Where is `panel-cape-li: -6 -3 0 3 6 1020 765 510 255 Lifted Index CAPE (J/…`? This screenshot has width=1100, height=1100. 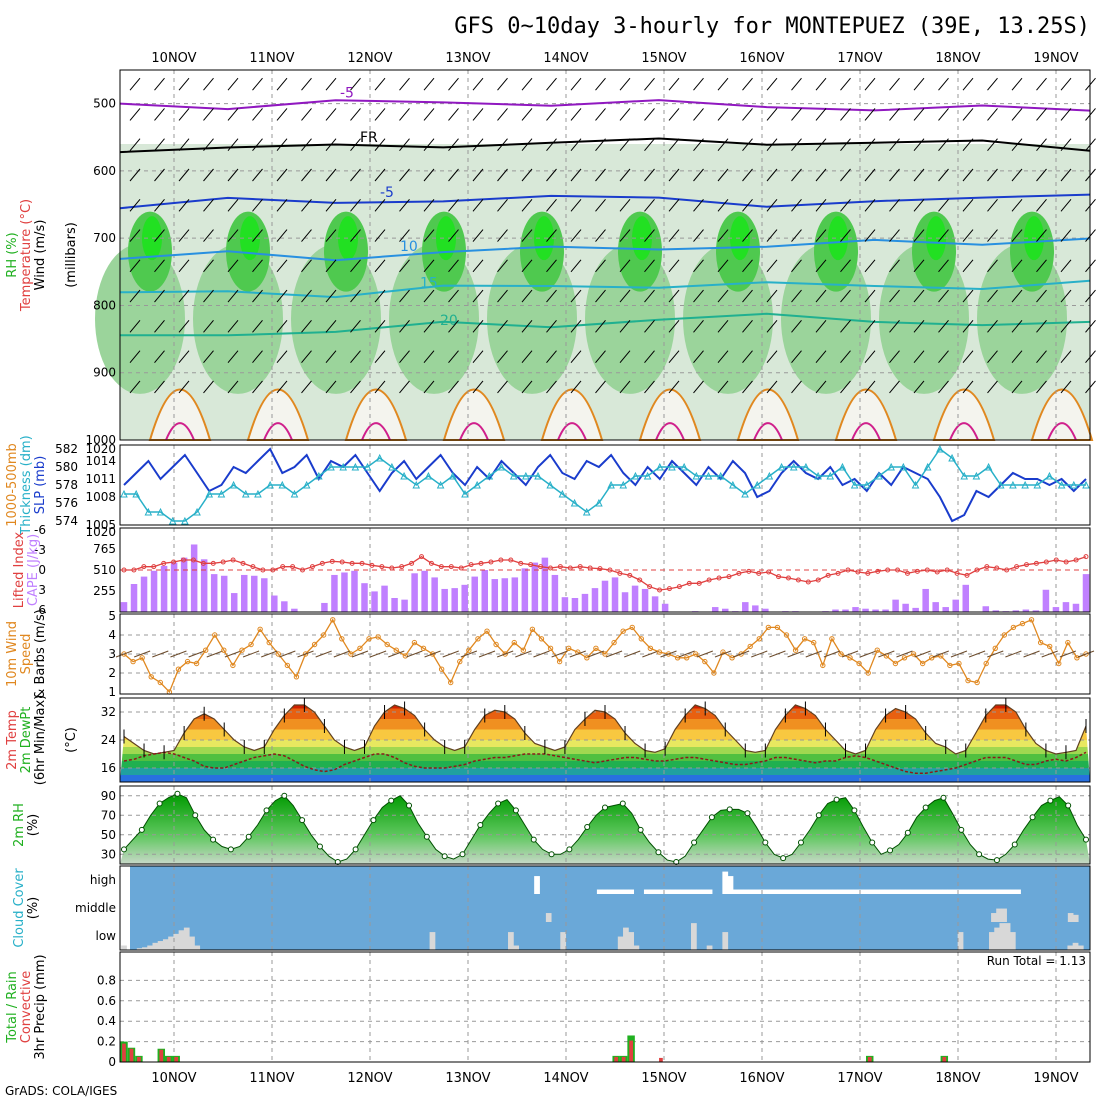 panel-cape-li: -6 -3 0 3 6 1020 765 510 255 Lifted Index CAPE (J/… is located at coordinates (551, 570).